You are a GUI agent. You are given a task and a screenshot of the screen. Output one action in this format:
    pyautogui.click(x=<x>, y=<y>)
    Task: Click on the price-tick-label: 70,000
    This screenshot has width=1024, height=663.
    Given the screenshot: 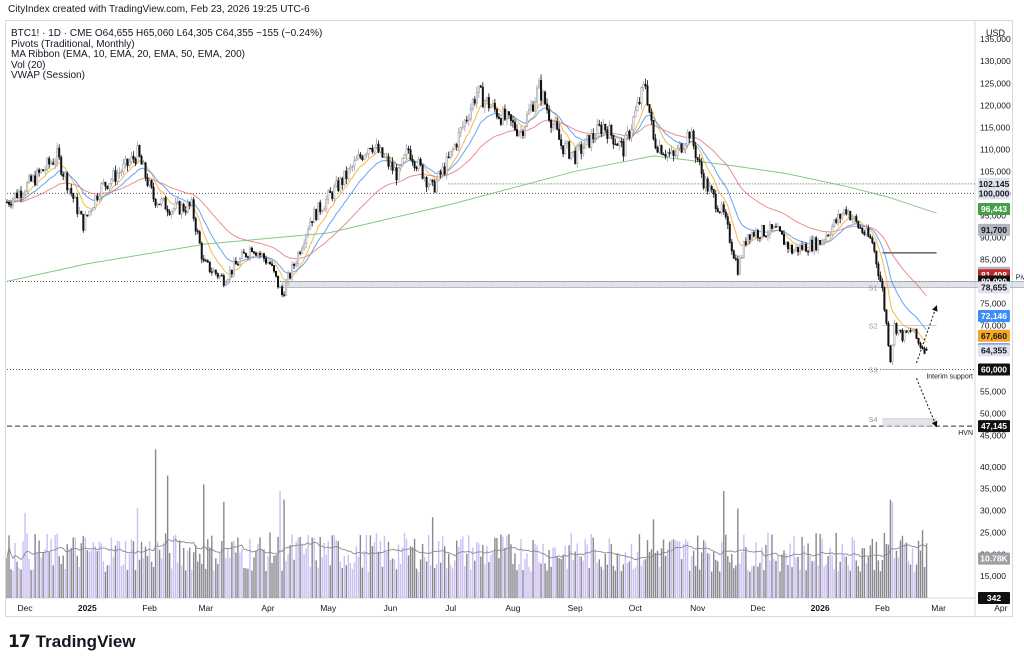 What is the action you would take?
    pyautogui.click(x=993, y=325)
    